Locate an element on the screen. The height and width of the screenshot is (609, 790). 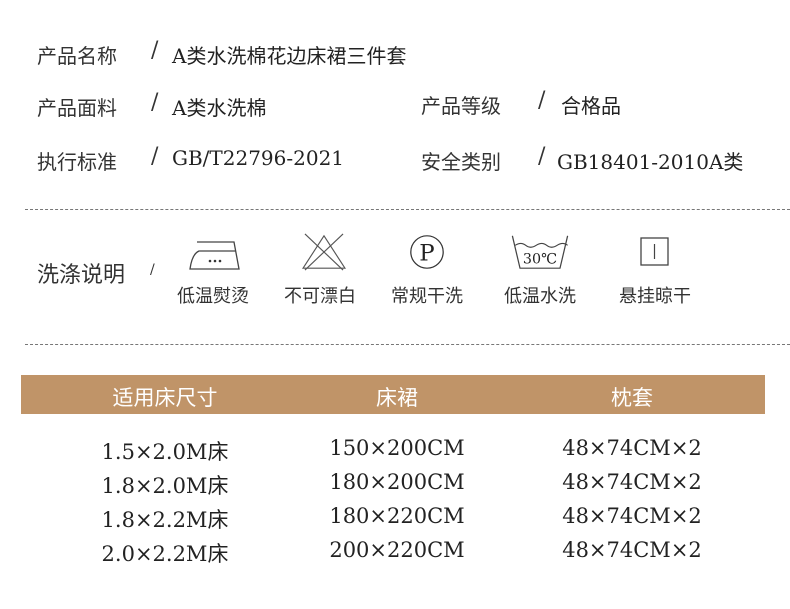
table-cell: 180×220CM is located at coordinates (397, 516).